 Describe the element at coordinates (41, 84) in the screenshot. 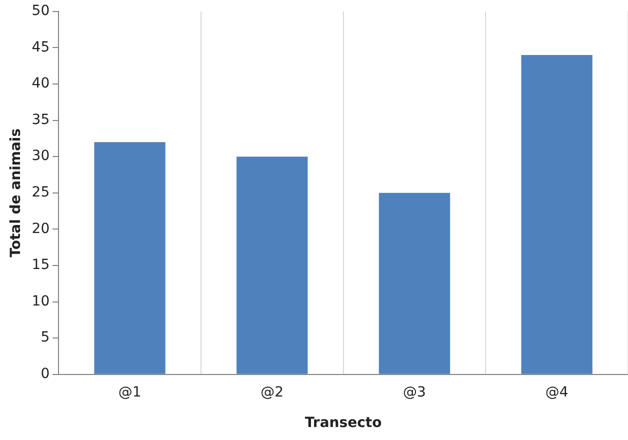

I see `y-tick-label: 40` at that location.